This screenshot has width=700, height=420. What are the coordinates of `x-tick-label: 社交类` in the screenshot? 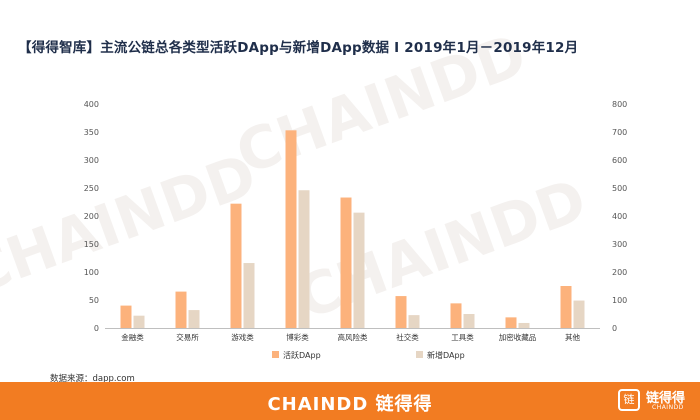 It's located at (407, 337).